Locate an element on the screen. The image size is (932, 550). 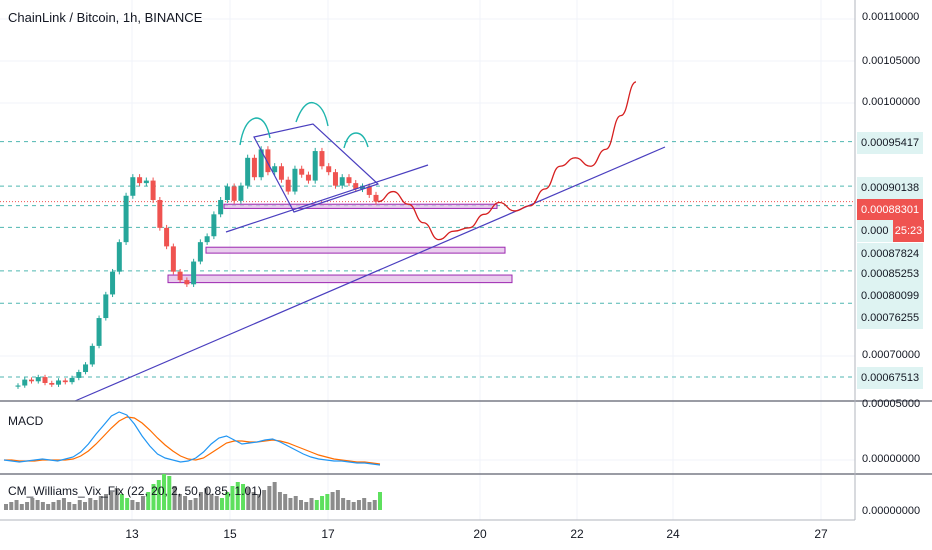
wedge-outline is located at coordinates (316, 168).